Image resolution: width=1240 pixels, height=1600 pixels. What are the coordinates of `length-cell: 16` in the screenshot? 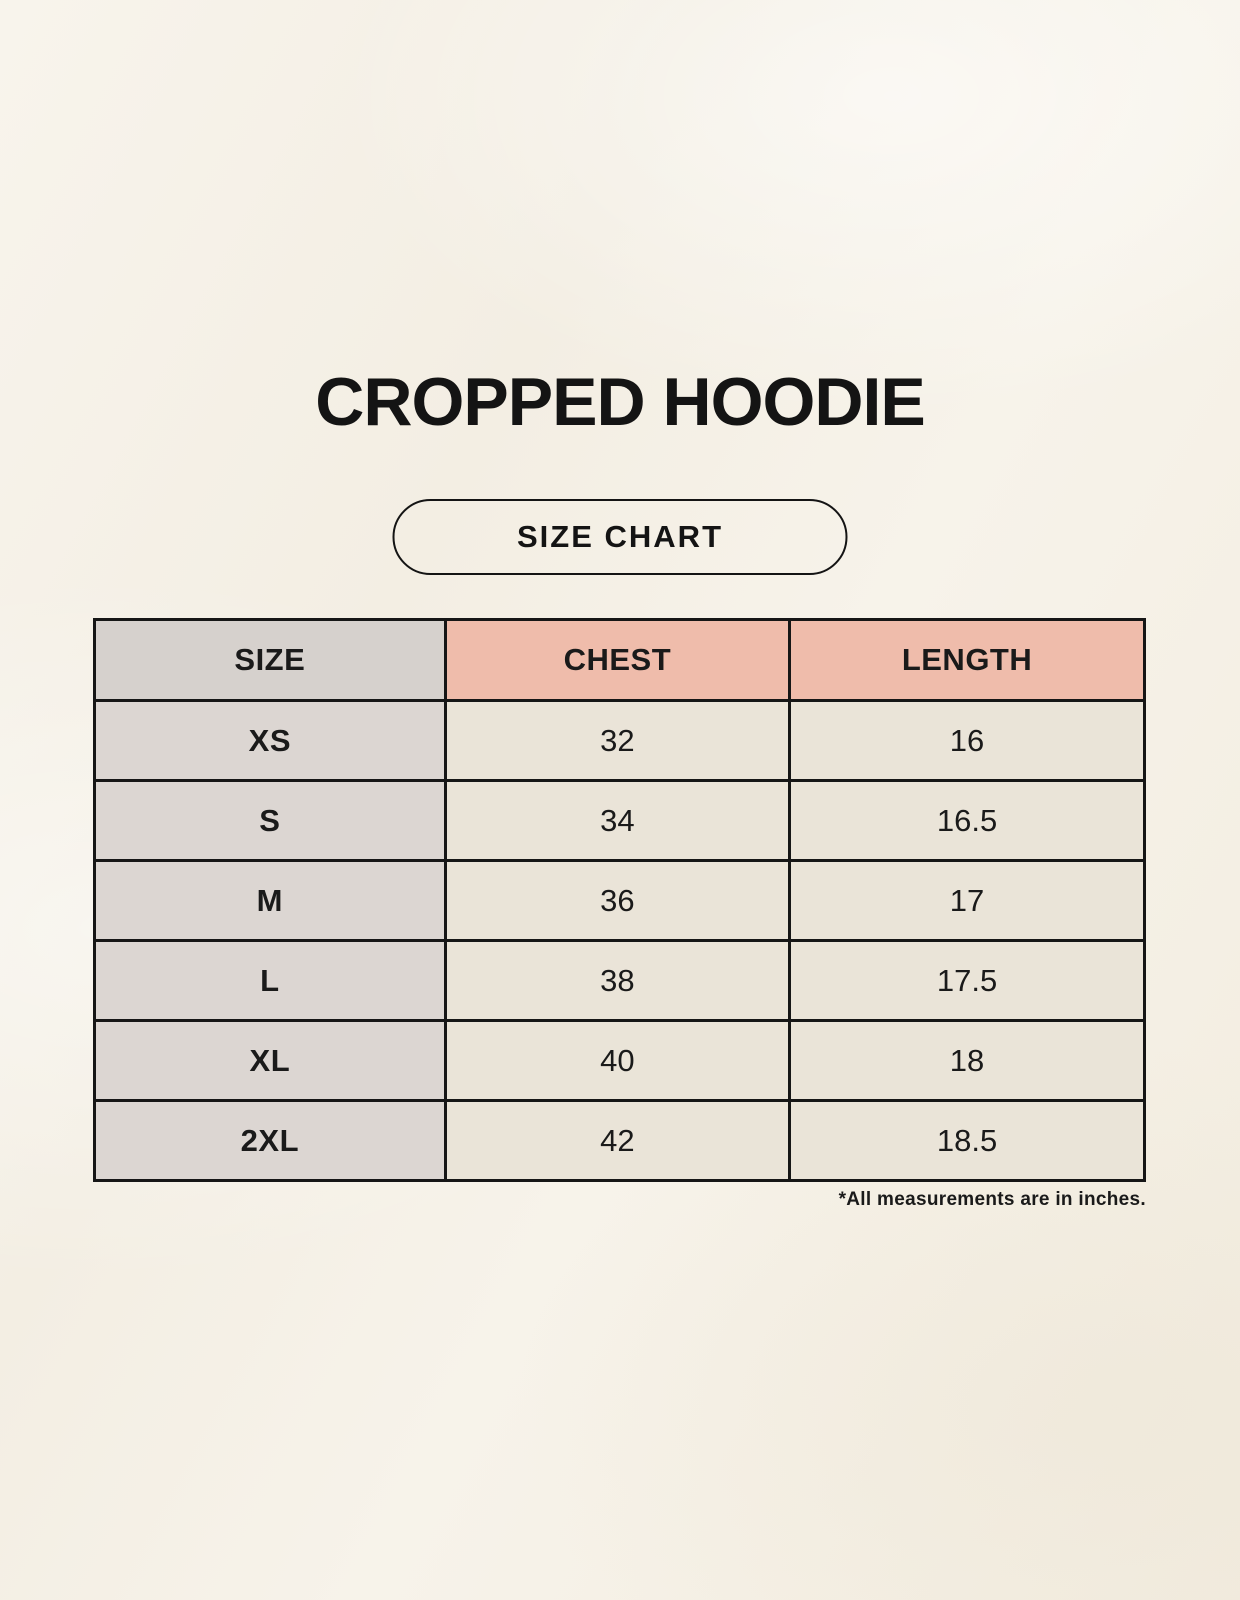 It's located at (967, 740).